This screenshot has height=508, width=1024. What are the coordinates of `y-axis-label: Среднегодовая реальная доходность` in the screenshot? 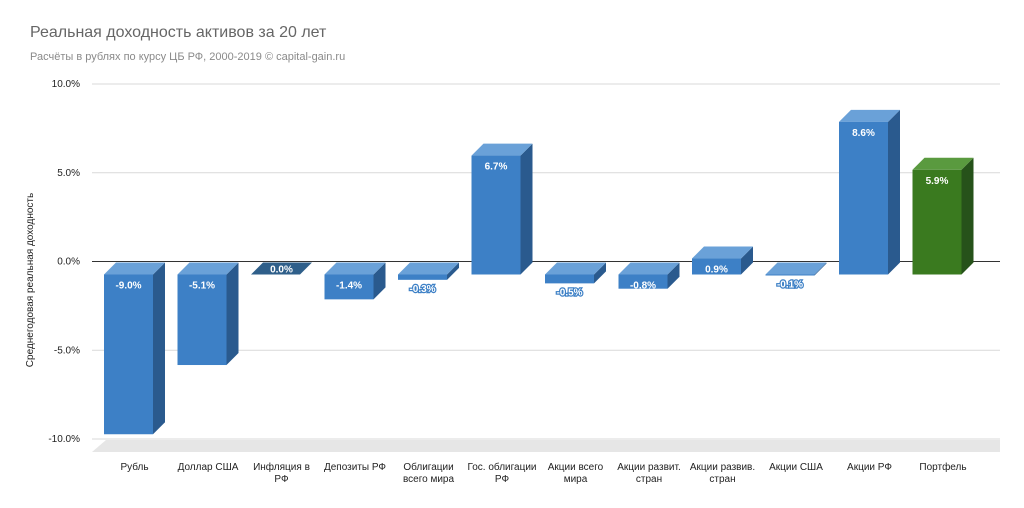 It's located at (30, 280).